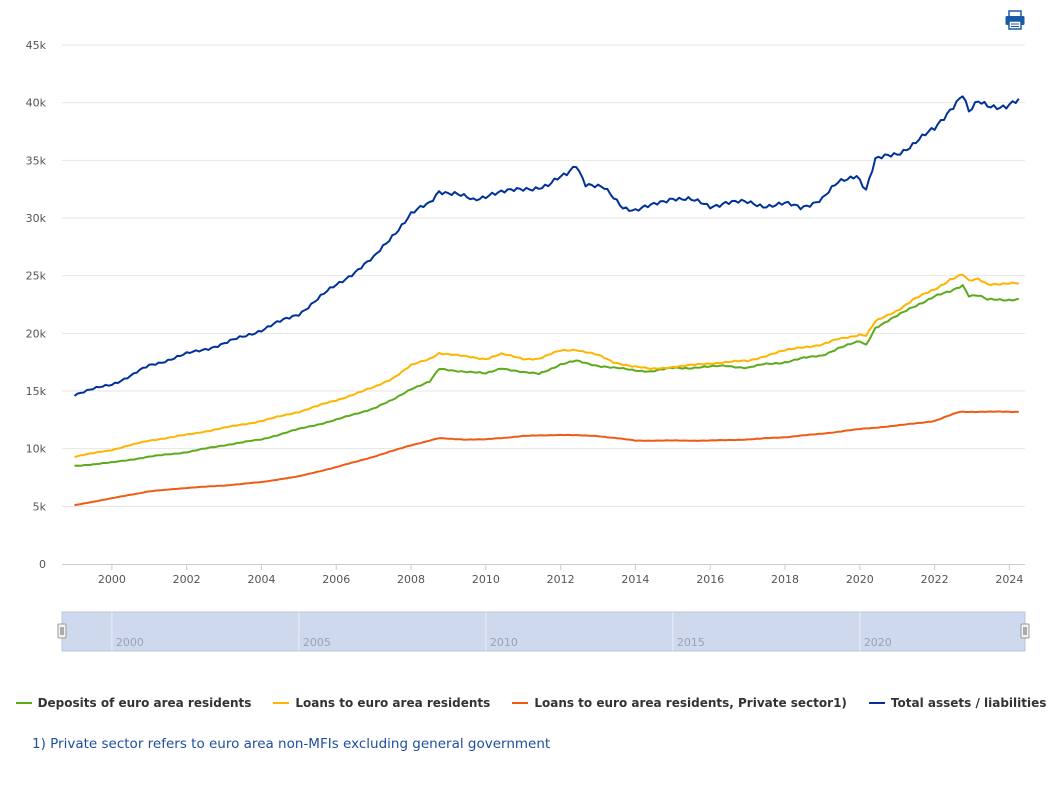 The width and height of the screenshot is (1062, 794). What do you see at coordinates (36, 103) in the screenshot?
I see `y-tick-label: 40k` at bounding box center [36, 103].